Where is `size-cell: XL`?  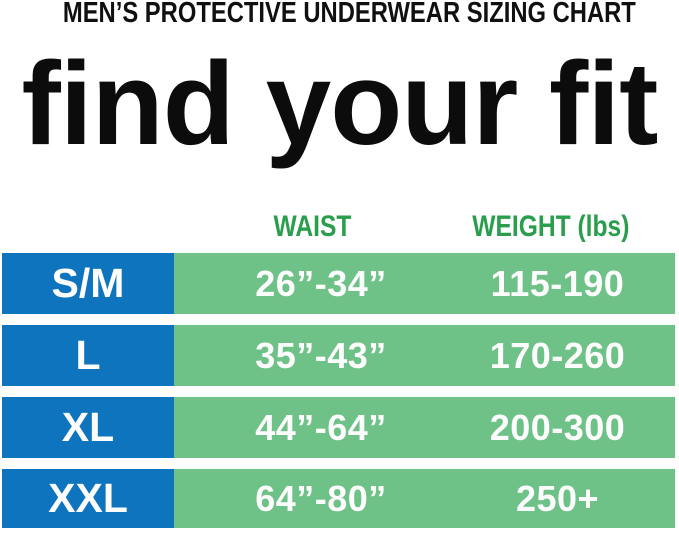
size-cell: XL is located at coordinates (88, 427).